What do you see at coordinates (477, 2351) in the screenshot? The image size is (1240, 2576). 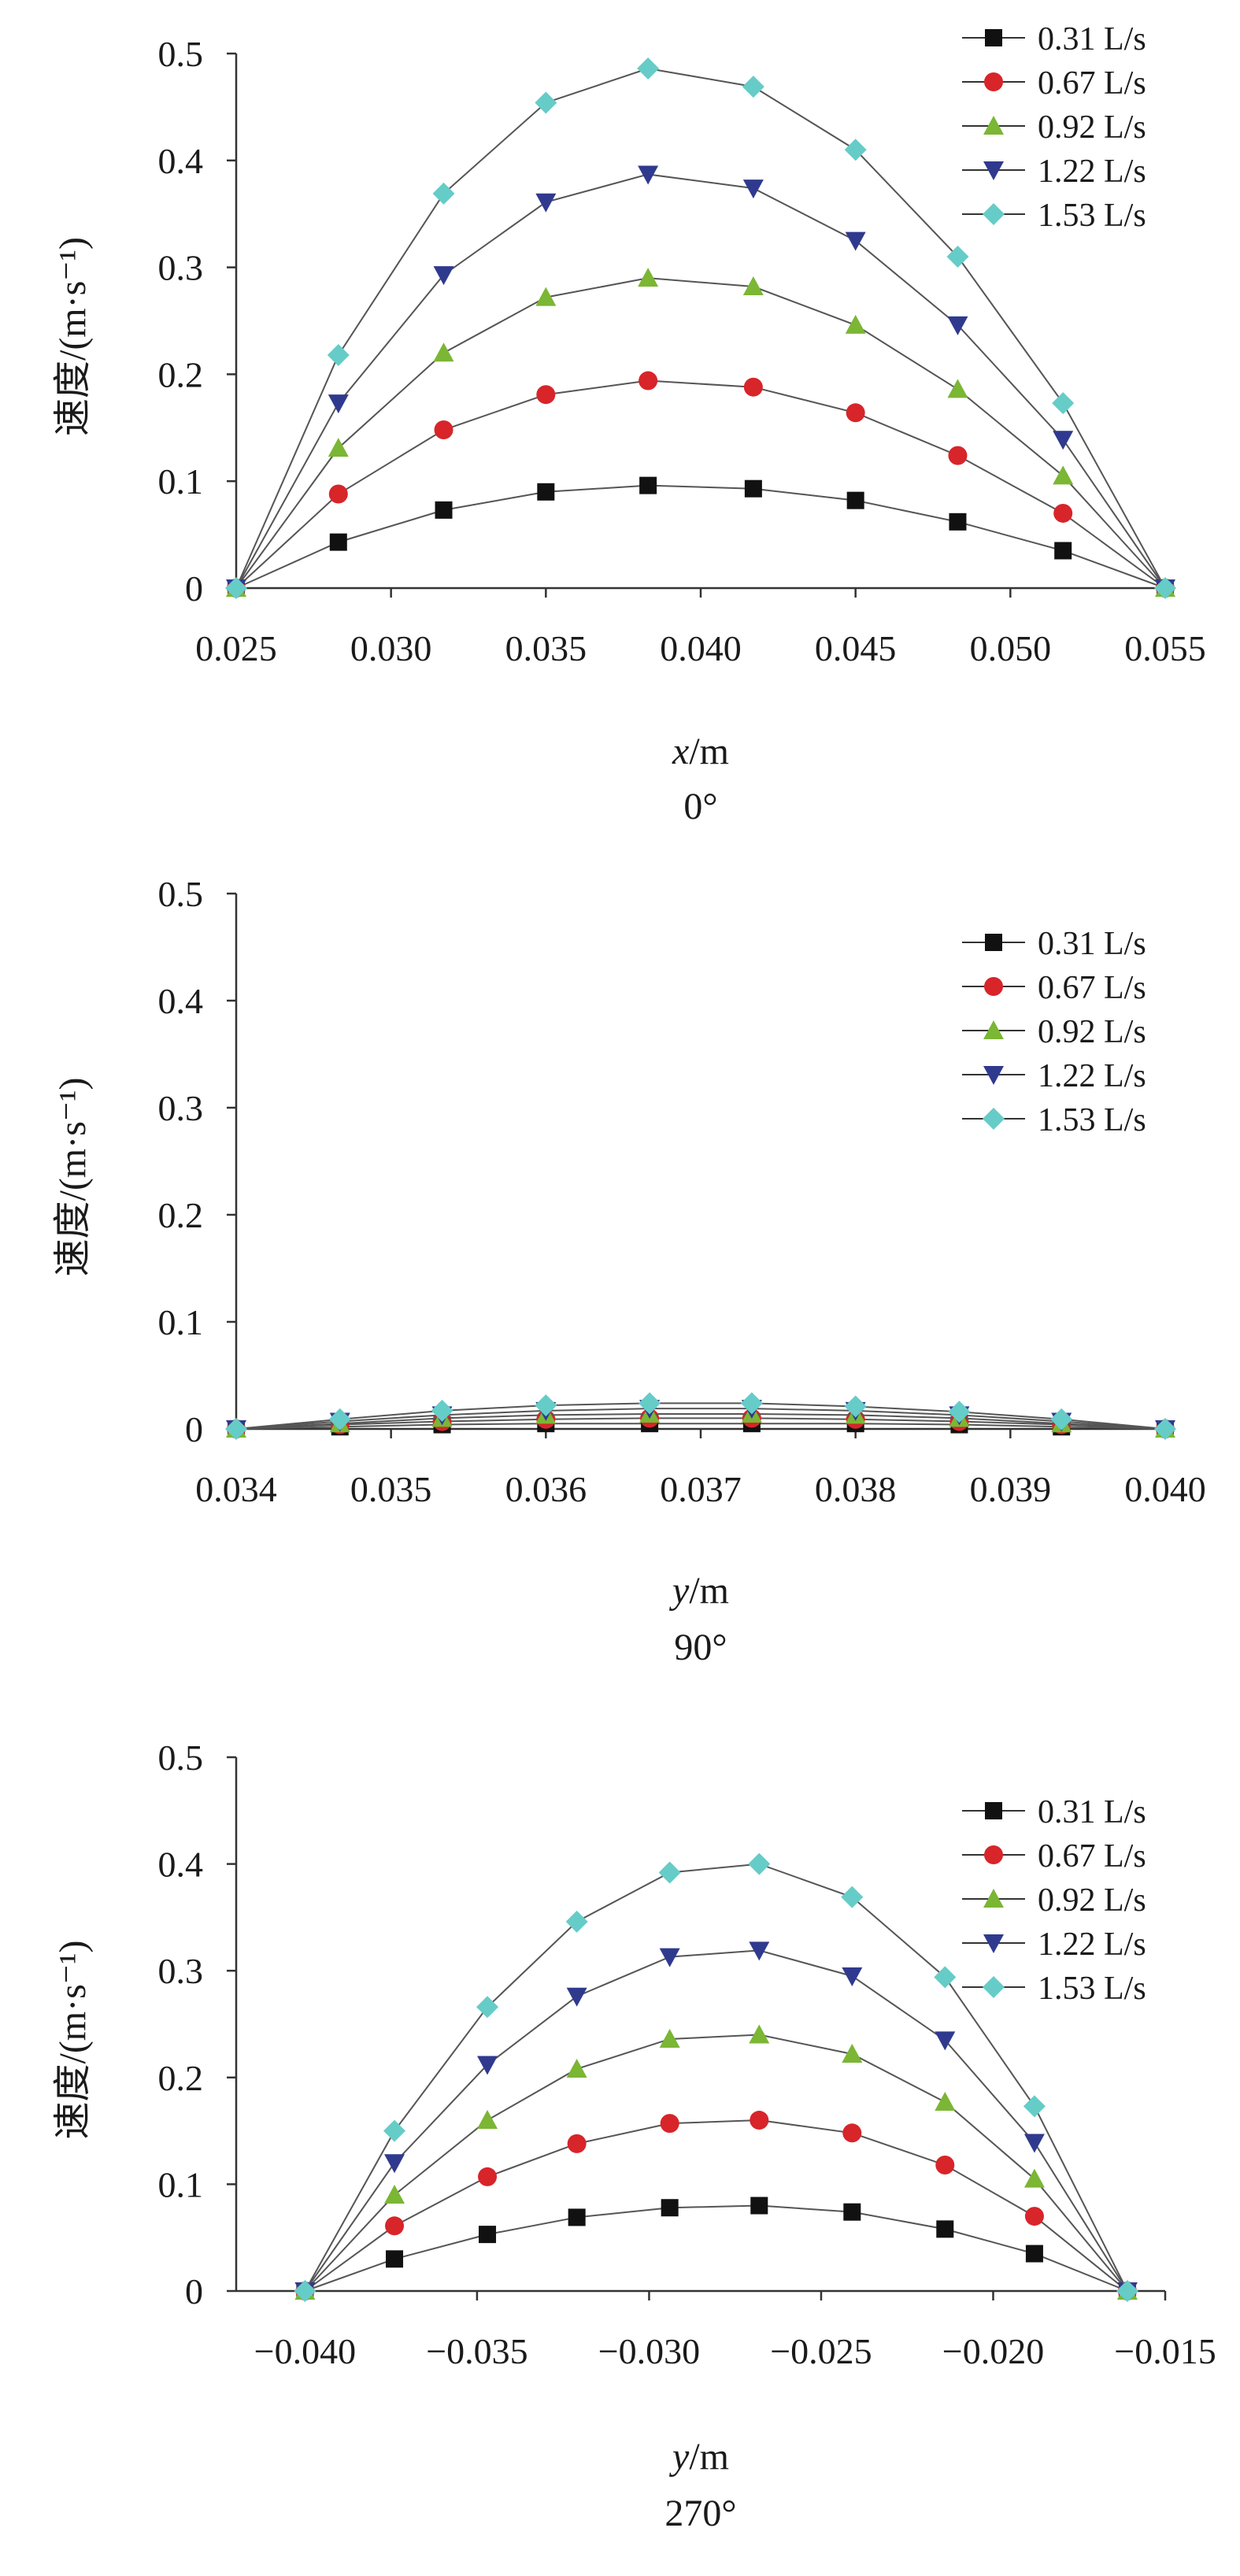 I see `x-tick-label: −0.035` at bounding box center [477, 2351].